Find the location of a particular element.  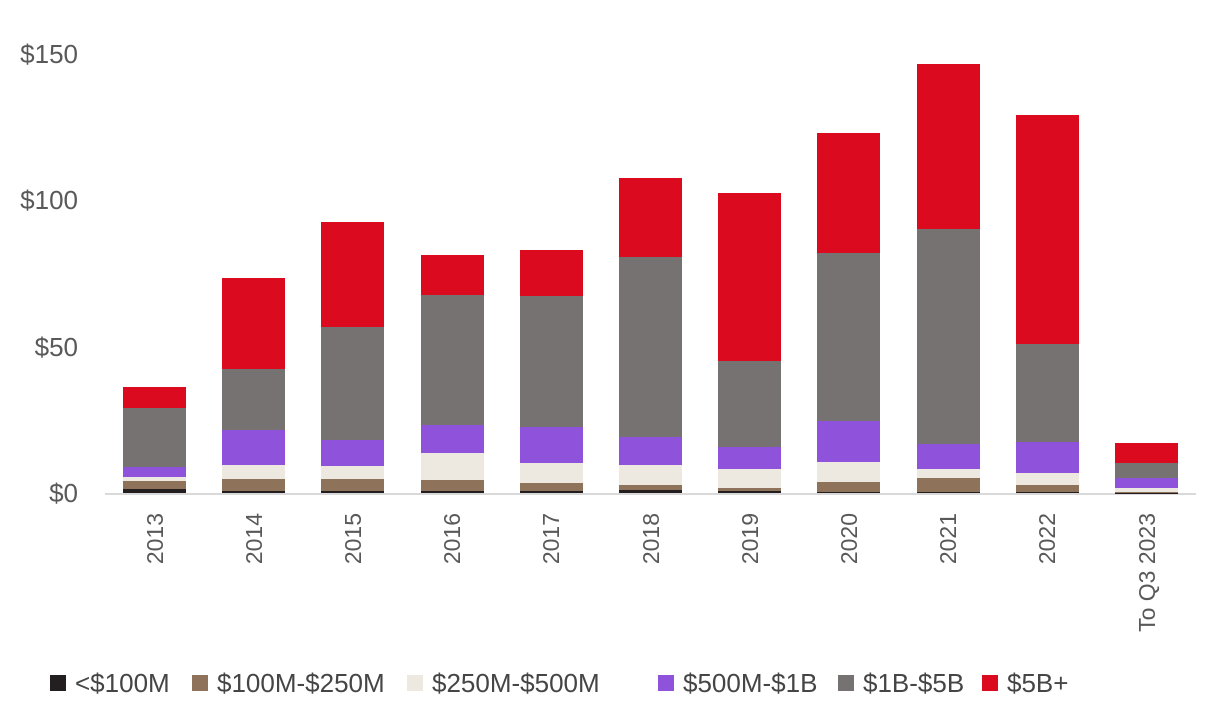

x-axis-tick-label: 2020 is located at coordinates (849, 588).